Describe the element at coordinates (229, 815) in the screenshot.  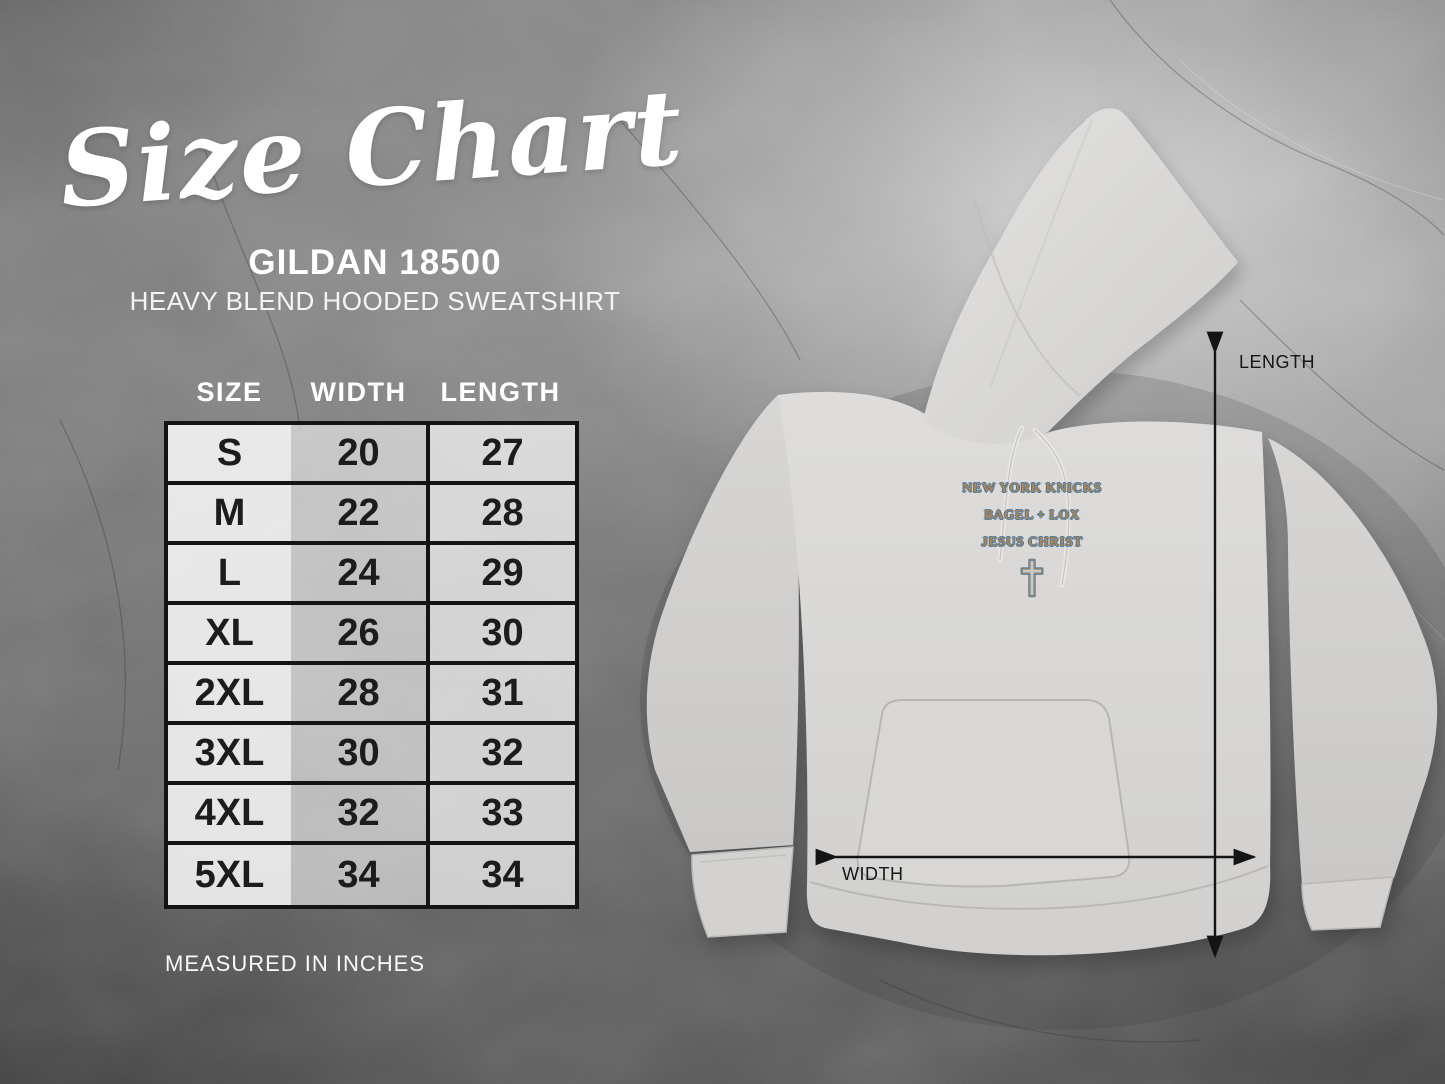
I see `table-row: 4XL` at that location.